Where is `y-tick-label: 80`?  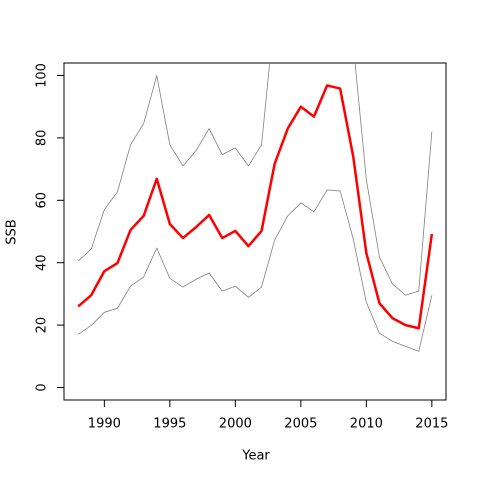
y-tick-label: 80 is located at coordinates (42, 138).